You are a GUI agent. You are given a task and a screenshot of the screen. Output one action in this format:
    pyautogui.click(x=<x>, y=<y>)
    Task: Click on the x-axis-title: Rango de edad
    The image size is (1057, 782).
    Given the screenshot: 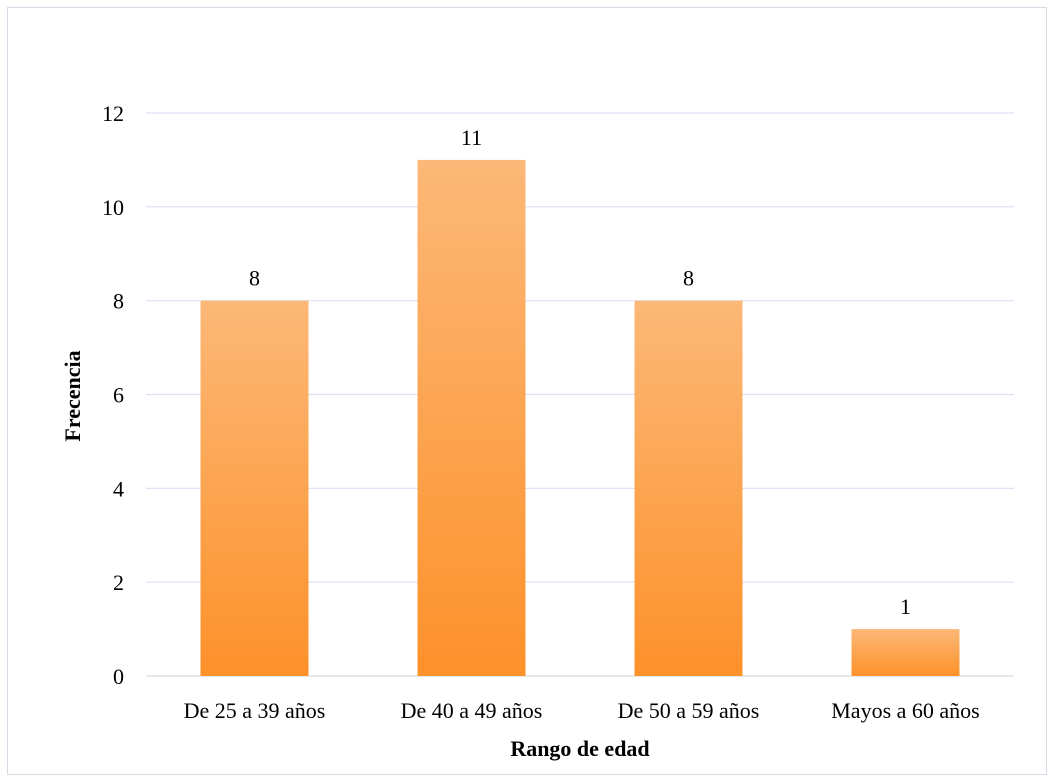 What is the action you would take?
    pyautogui.click(x=579, y=748)
    